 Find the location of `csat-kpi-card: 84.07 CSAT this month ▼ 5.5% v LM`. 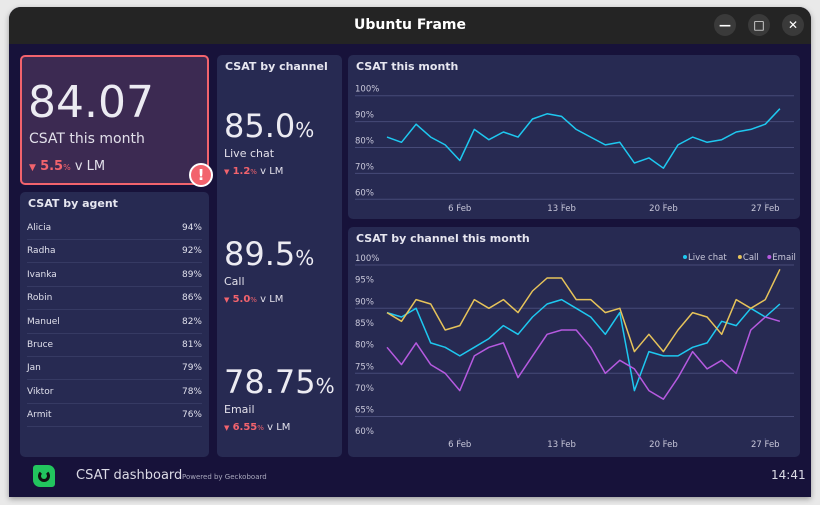

csat-kpi-card: 84.07 CSAT this month ▼ 5.5% v LM is located at coordinates (114, 120).